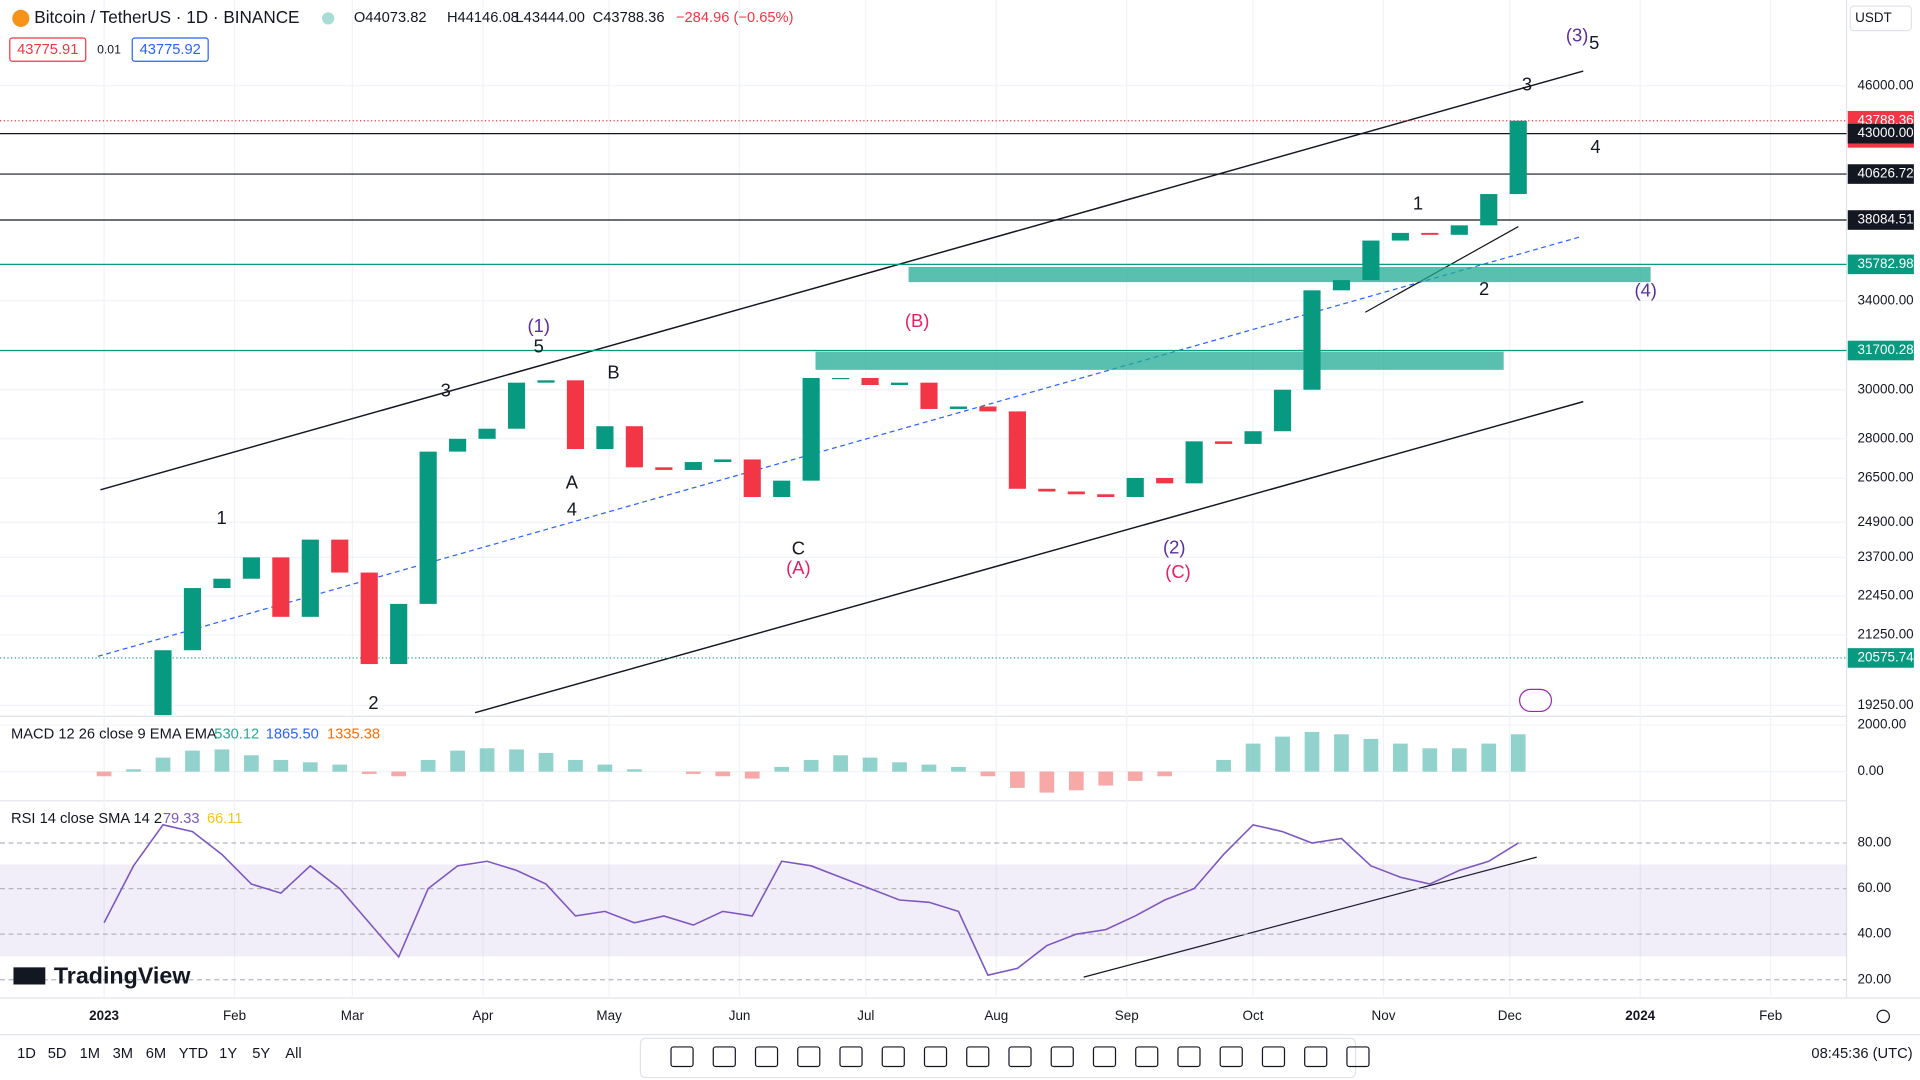 The width and height of the screenshot is (1920, 1080). I want to click on currency-button, so click(1881, 18).